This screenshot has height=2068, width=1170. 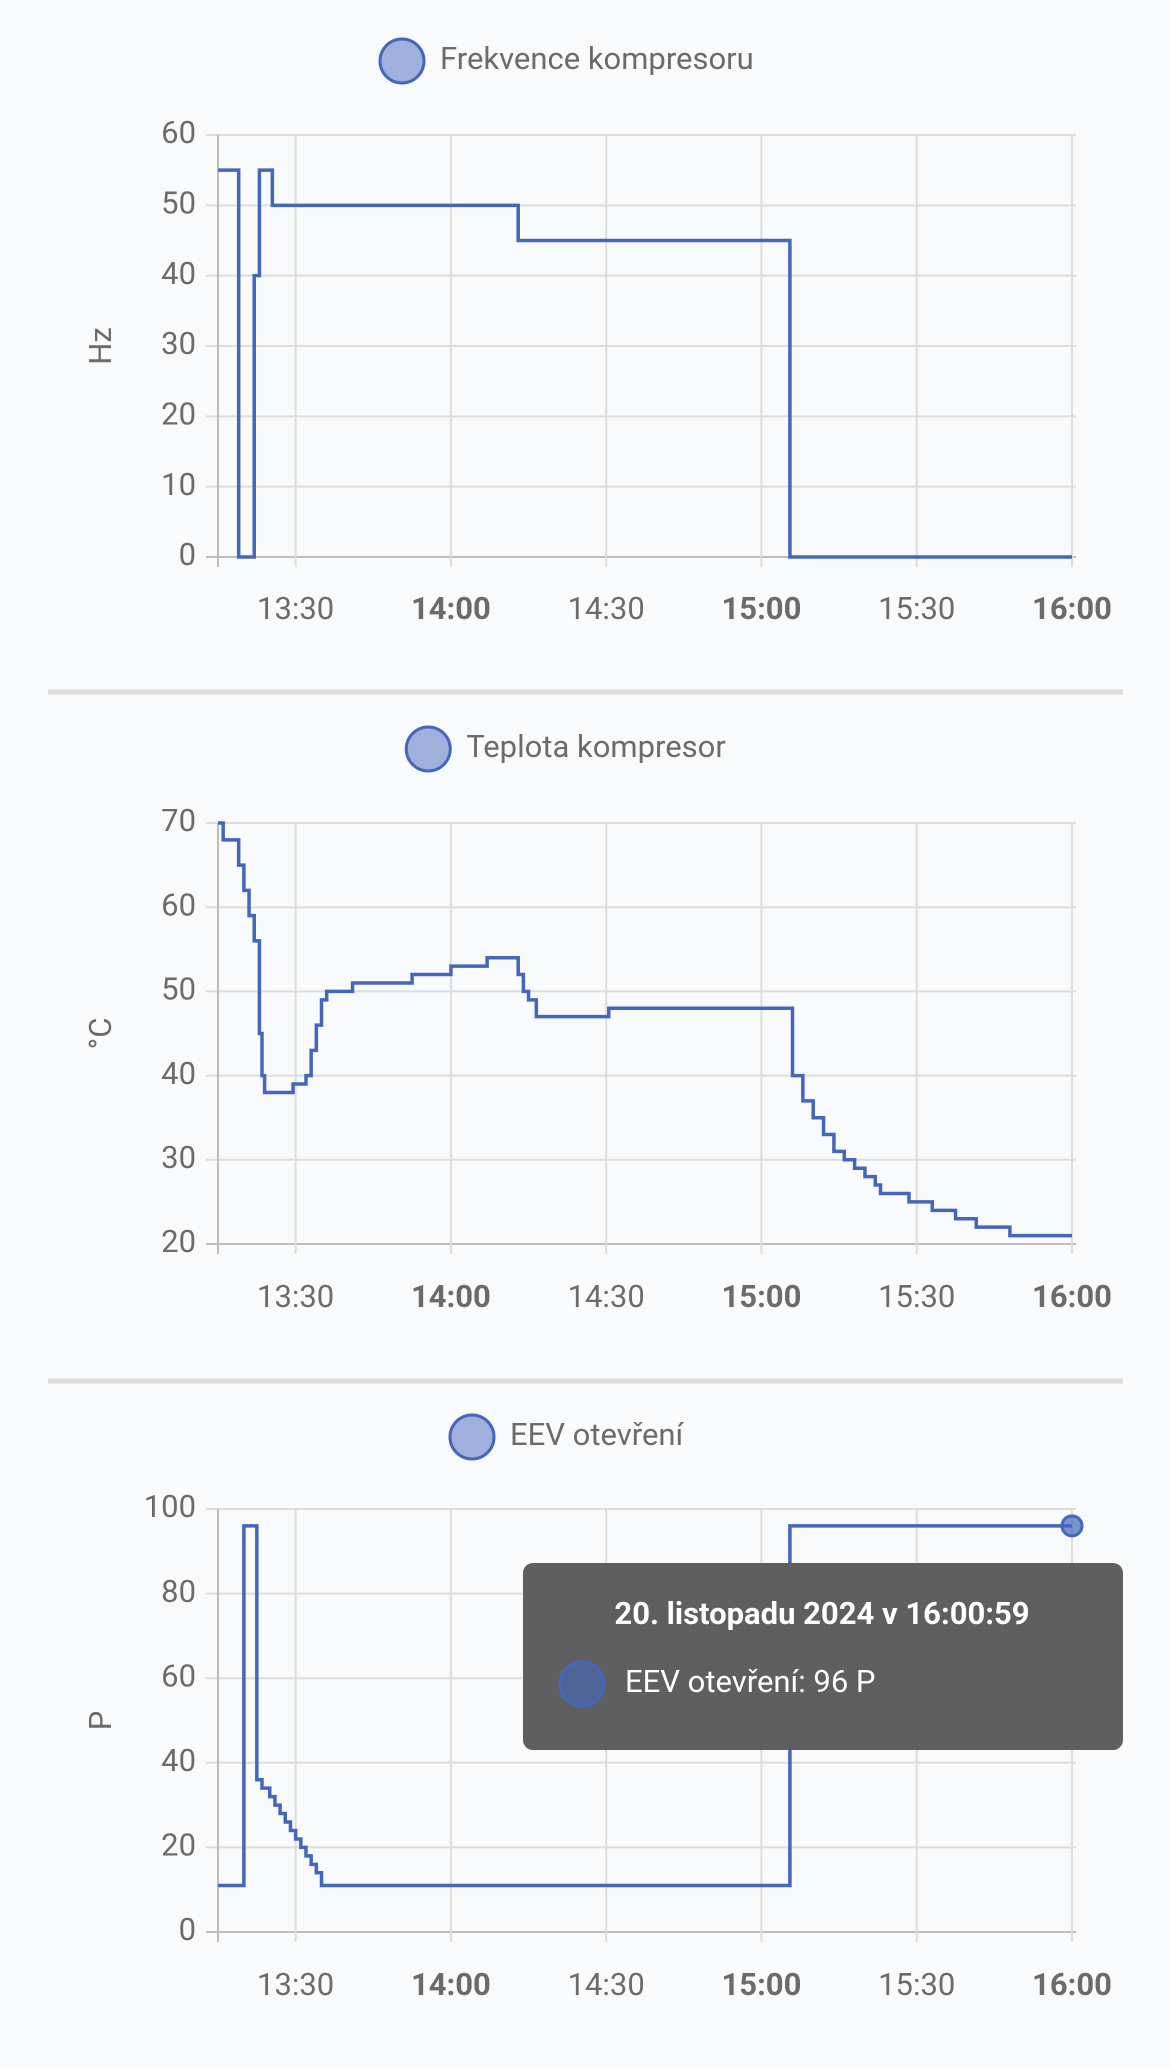 I want to click on tooltip-title: 20. listopadu 2024 v 16:00:59, so click(x=821, y=1613).